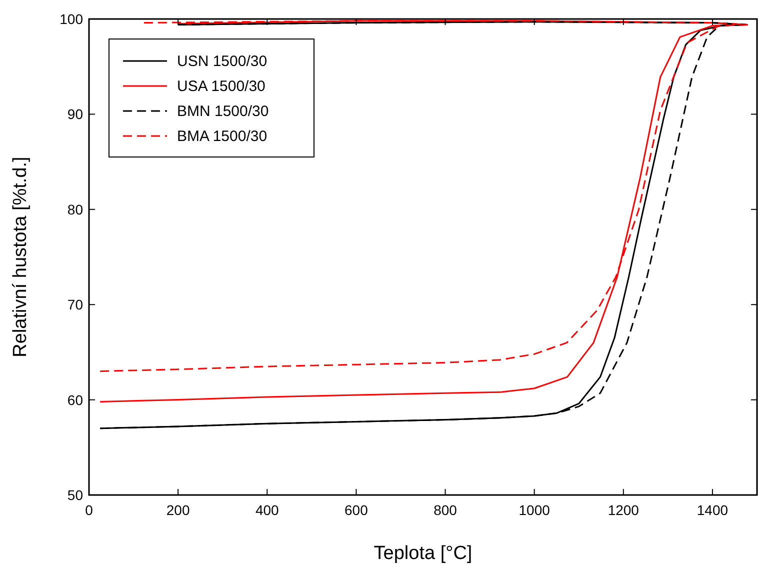  What do you see at coordinates (222, 61) in the screenshot?
I see `legend-label: USN 1500/30` at bounding box center [222, 61].